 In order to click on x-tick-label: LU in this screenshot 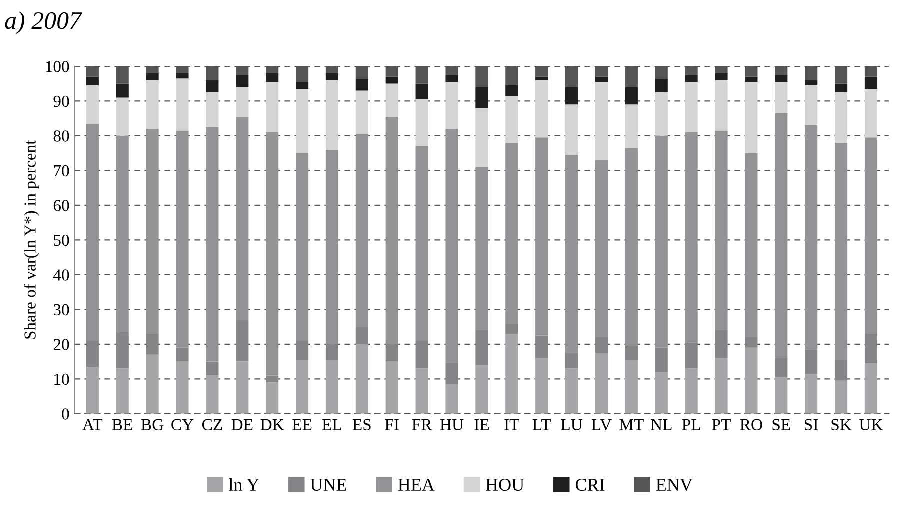, I will do `click(572, 424)`.